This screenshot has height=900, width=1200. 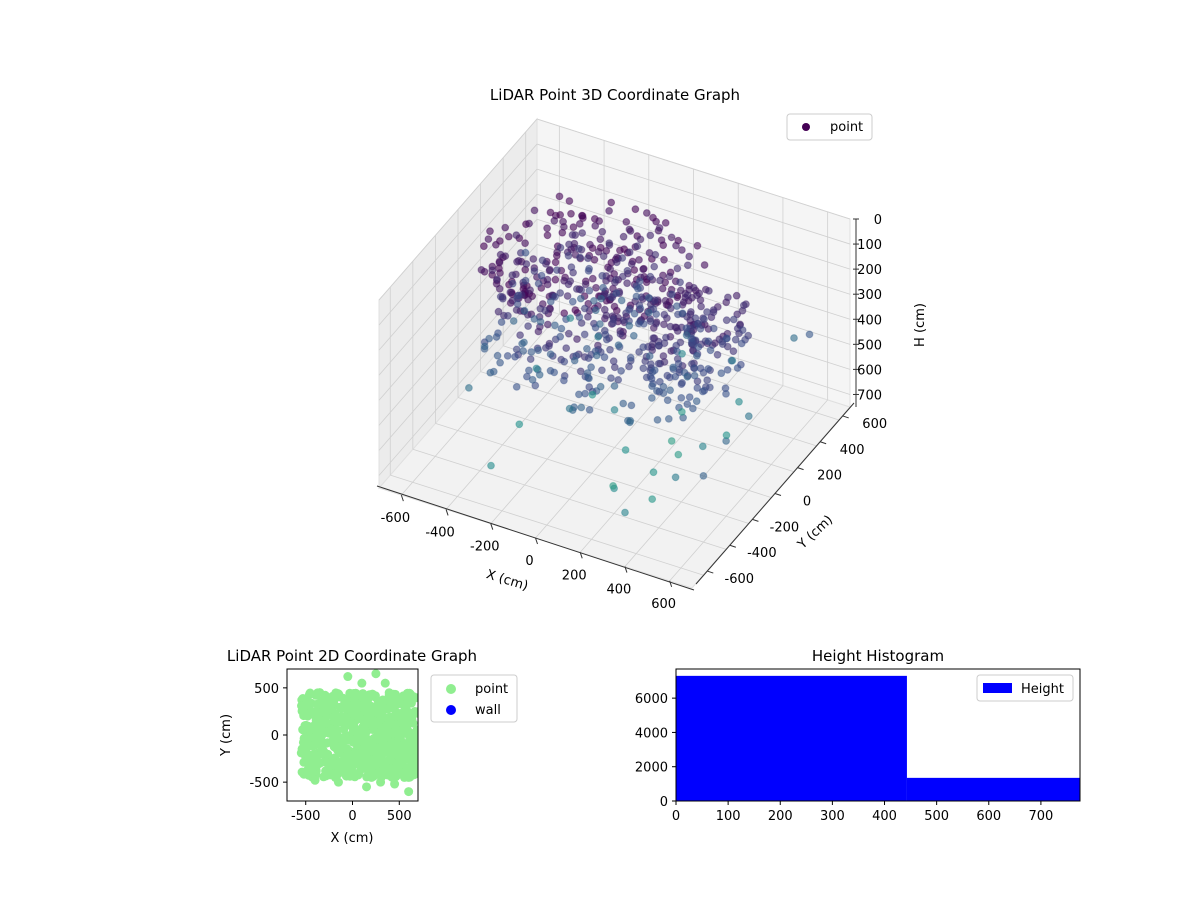 I want to click on h-tick-label: 300, so click(x=869, y=295).